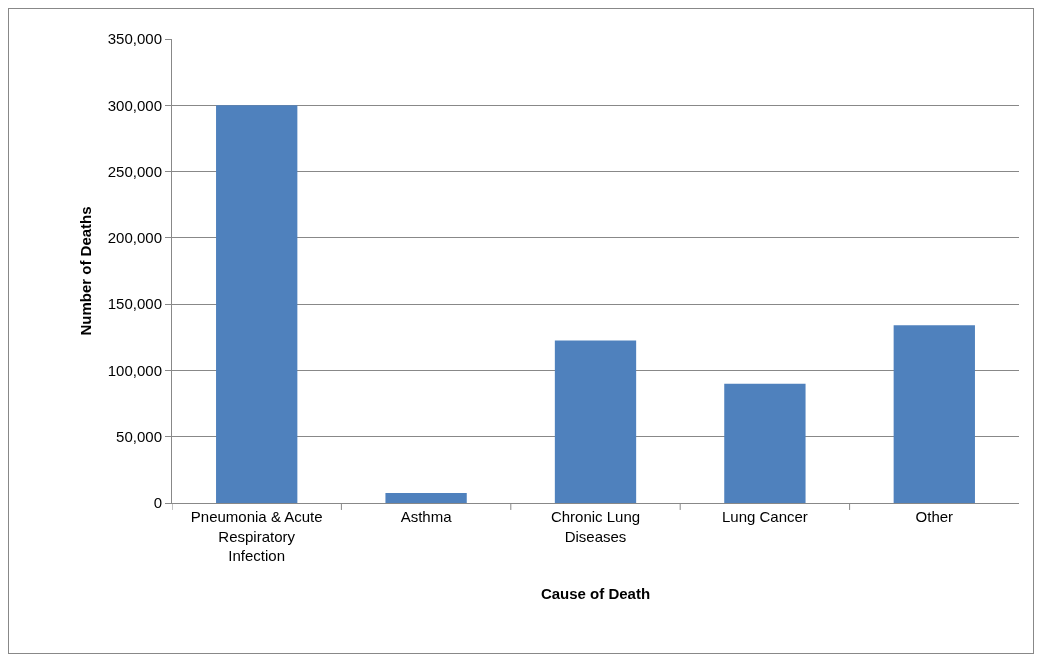 The image size is (1048, 664). I want to click on x-axis-title: Cause of Death, so click(595, 593).